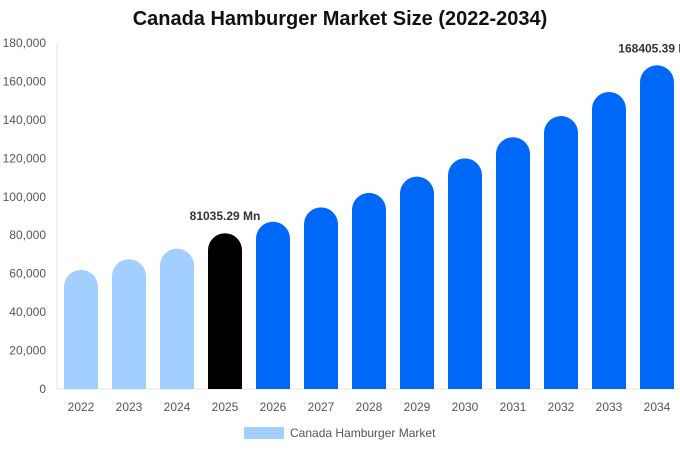 Image resolution: width=680 pixels, height=450 pixels. I want to click on y-tick-label: 120,000, so click(25, 158).